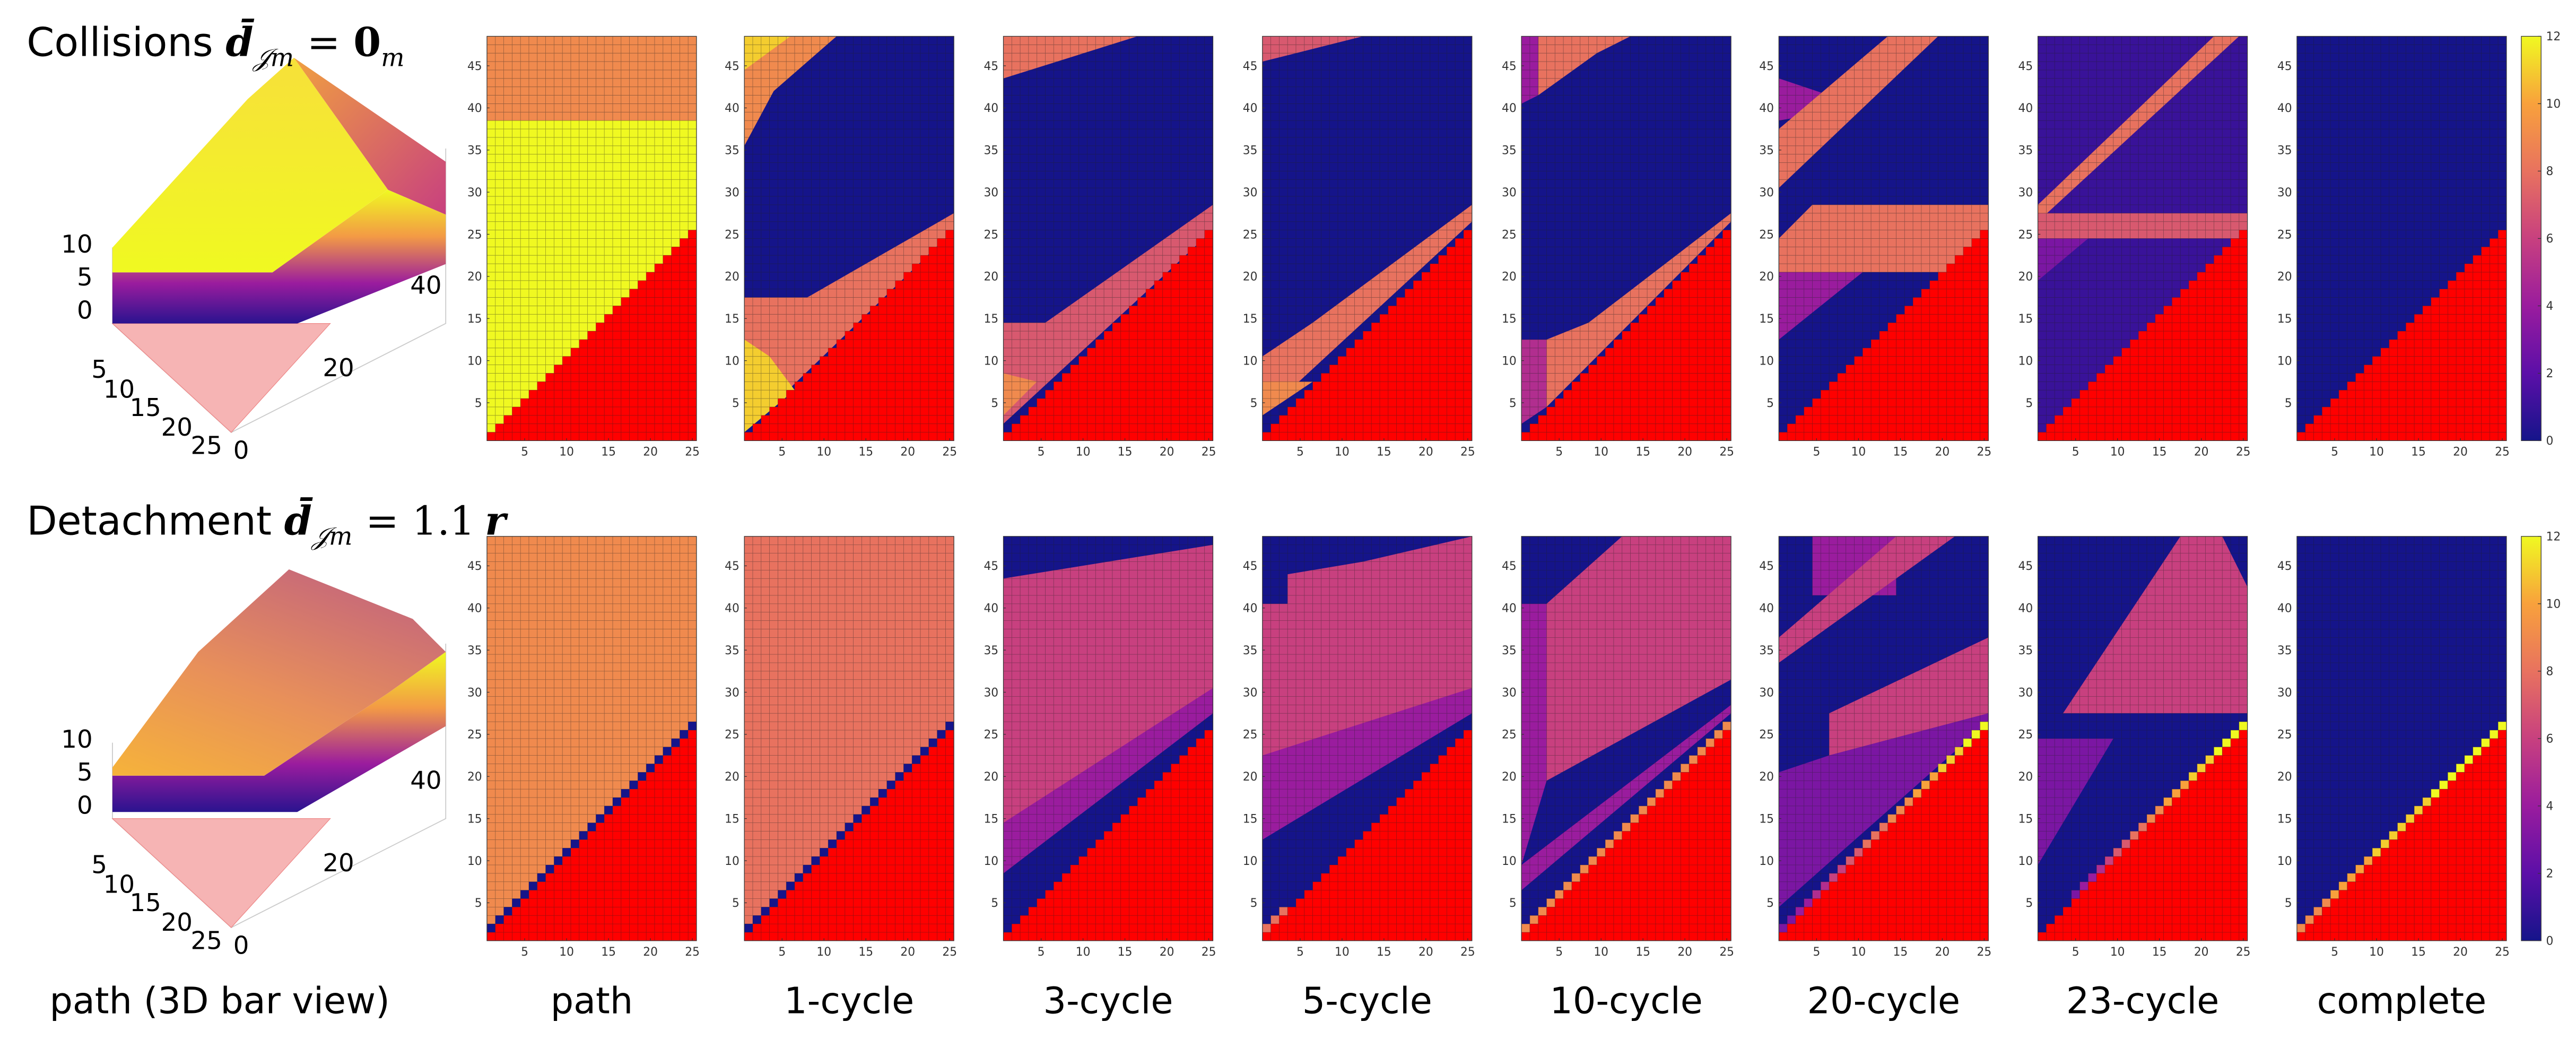 The width and height of the screenshot is (2576, 1048). What do you see at coordinates (299, 520) in the screenshot?
I see `title-symbol: d̄` at bounding box center [299, 520].